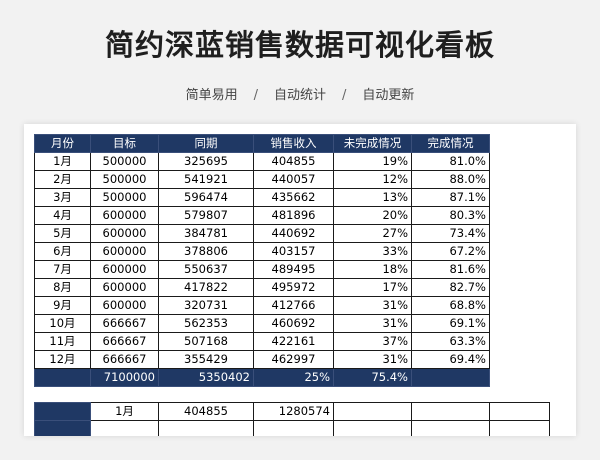 The height and width of the screenshot is (460, 600). What do you see at coordinates (62, 143) in the screenshot?
I see `col-header-month: 月份` at bounding box center [62, 143].